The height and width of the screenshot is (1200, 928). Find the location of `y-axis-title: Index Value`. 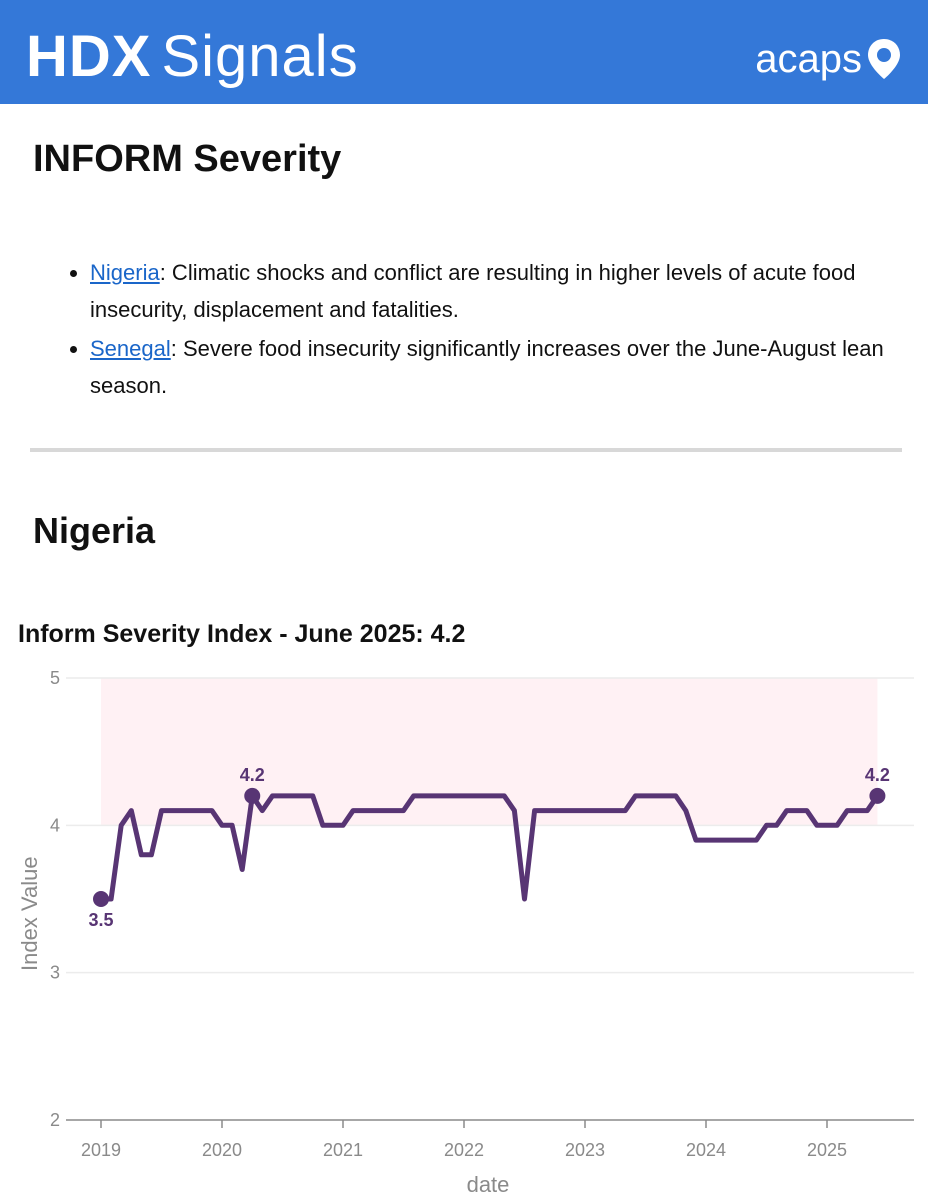

y-axis-title: Index Value is located at coordinates (29, 913).